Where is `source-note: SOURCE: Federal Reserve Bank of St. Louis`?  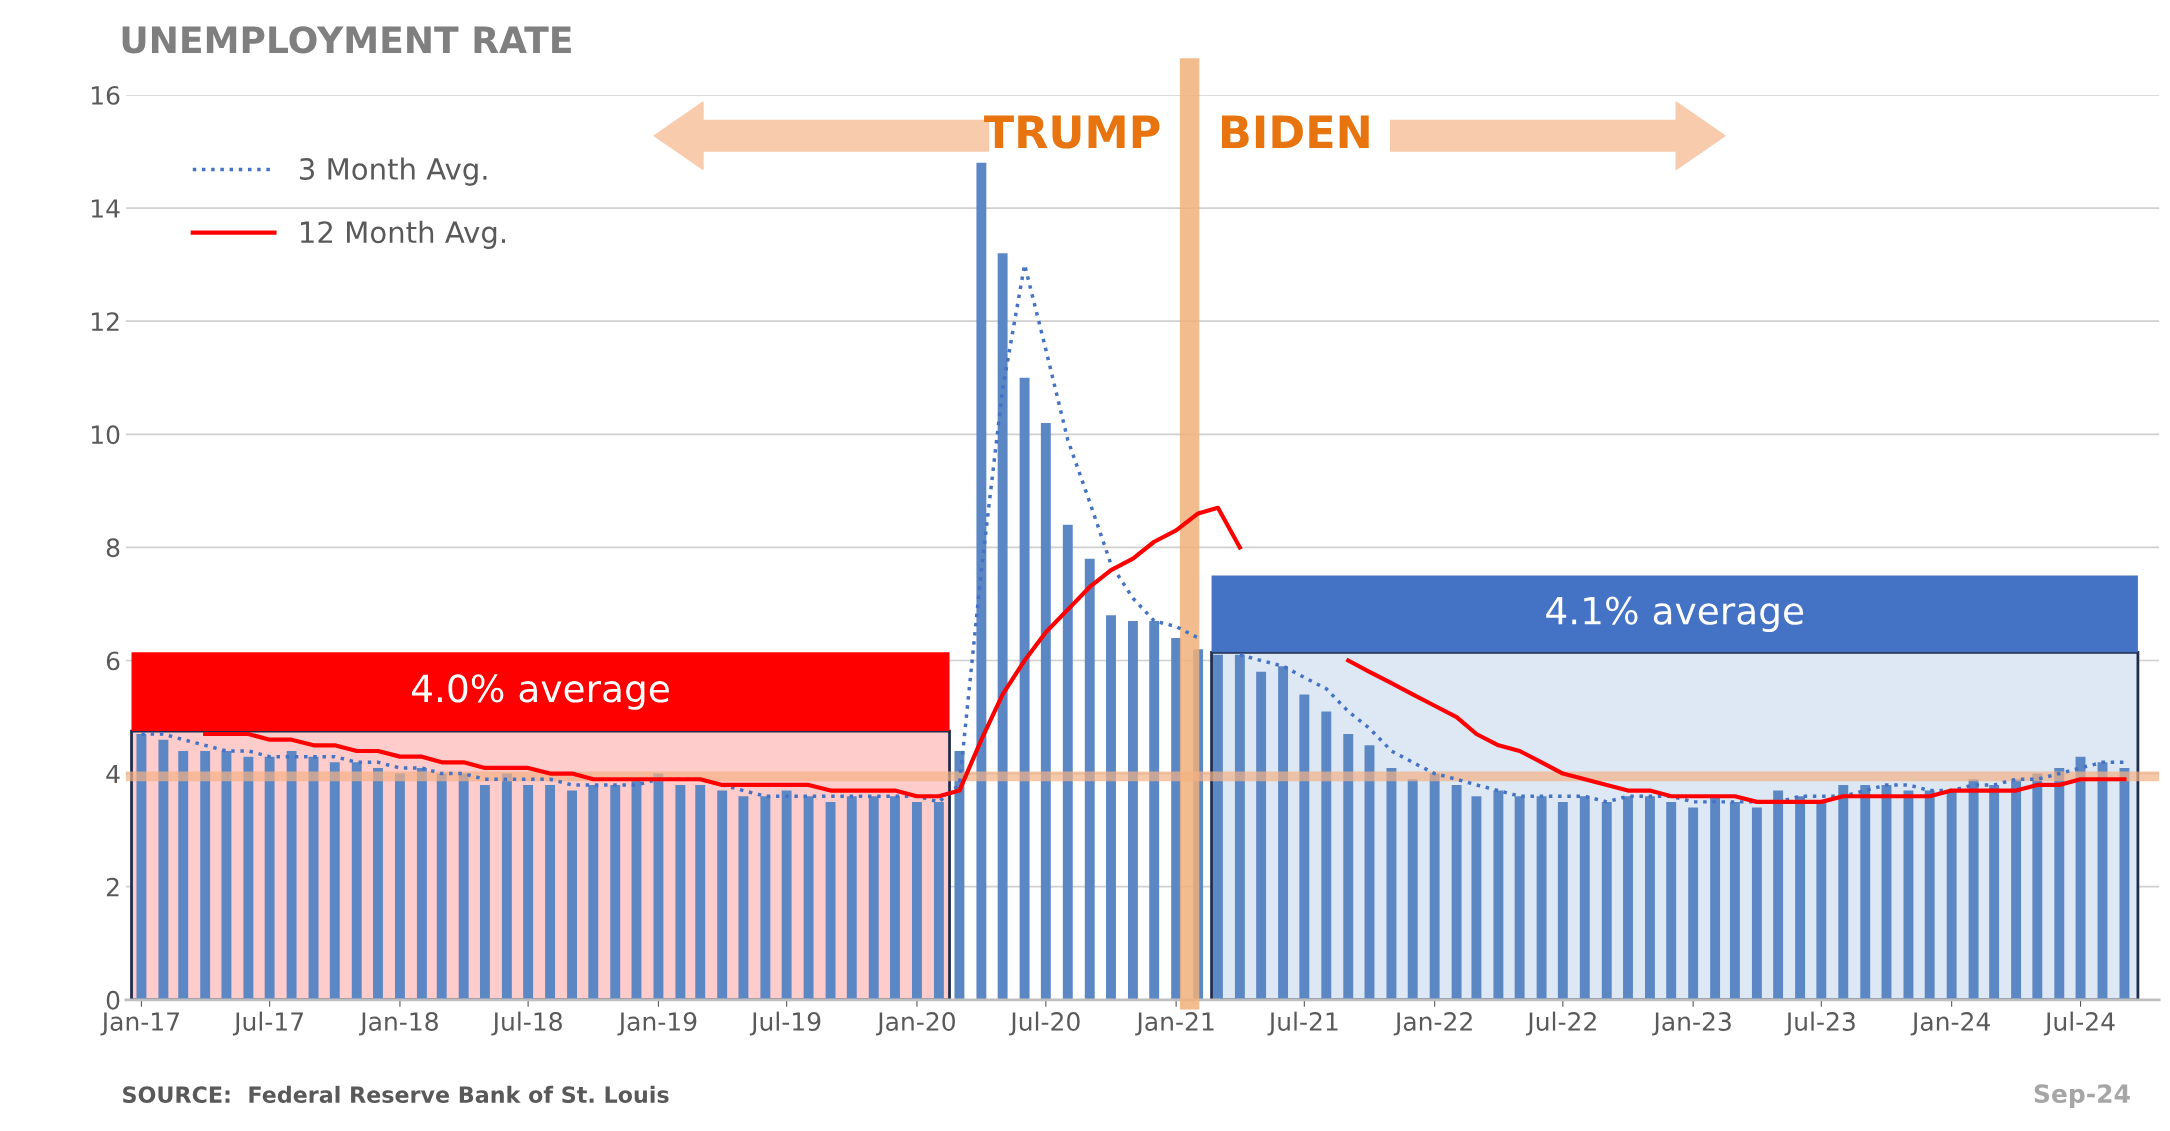 source-note: SOURCE: Federal Reserve Bank of St. Louis is located at coordinates (396, 1094).